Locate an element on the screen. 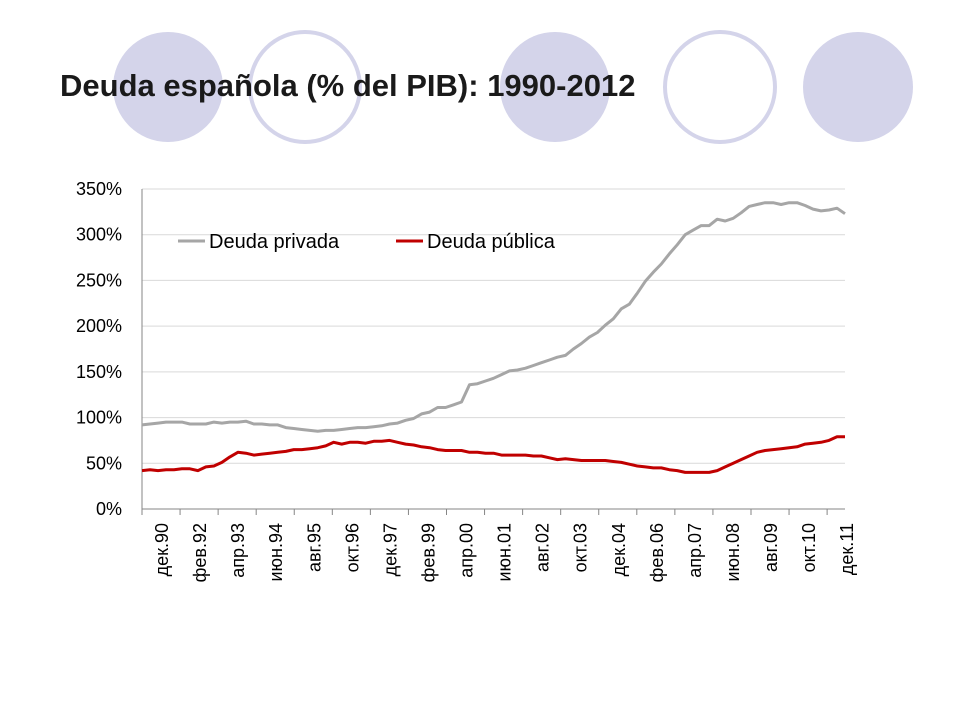  x-tick-label: авг.09 is located at coordinates (771, 547).